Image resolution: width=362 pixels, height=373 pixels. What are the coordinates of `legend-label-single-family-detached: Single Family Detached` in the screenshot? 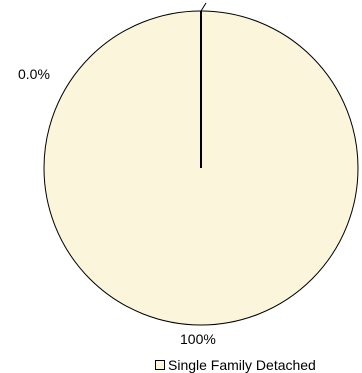 It's located at (242, 365).